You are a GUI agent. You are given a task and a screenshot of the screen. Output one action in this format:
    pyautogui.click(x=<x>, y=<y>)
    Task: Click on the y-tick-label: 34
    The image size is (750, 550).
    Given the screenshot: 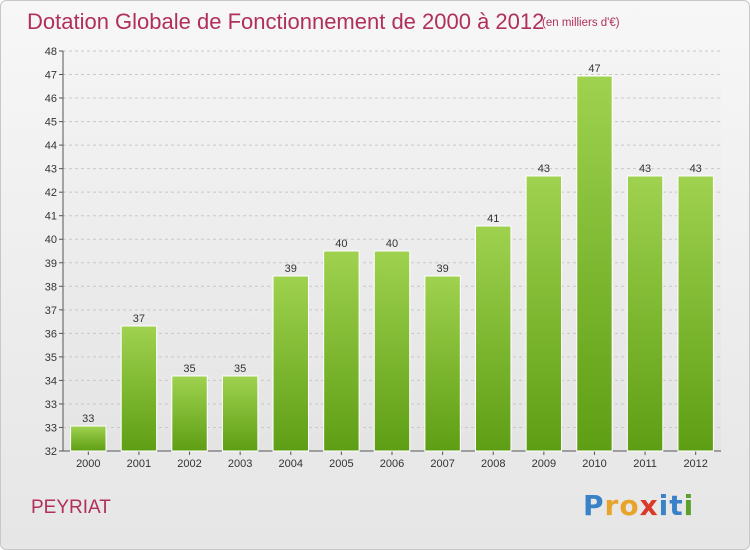 What is the action you would take?
    pyautogui.click(x=51, y=381)
    